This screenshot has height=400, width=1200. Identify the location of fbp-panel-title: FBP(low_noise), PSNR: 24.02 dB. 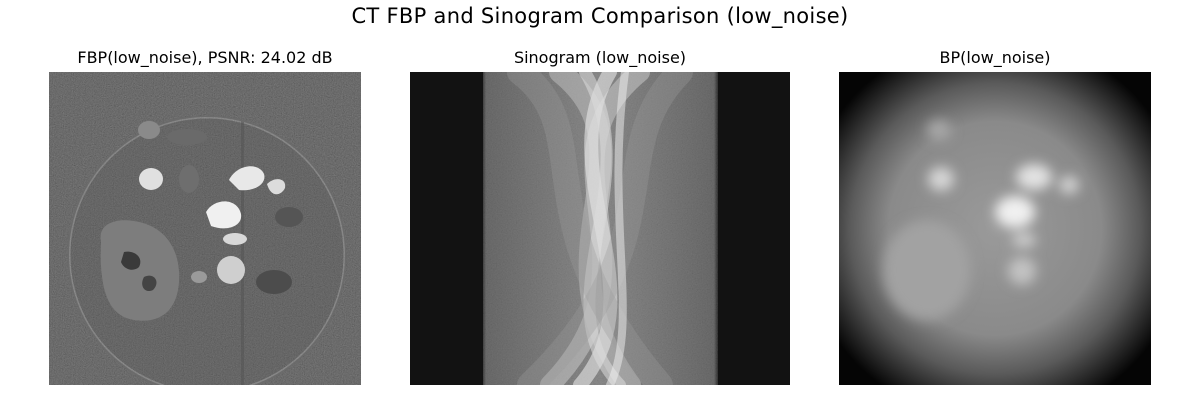
(205, 57).